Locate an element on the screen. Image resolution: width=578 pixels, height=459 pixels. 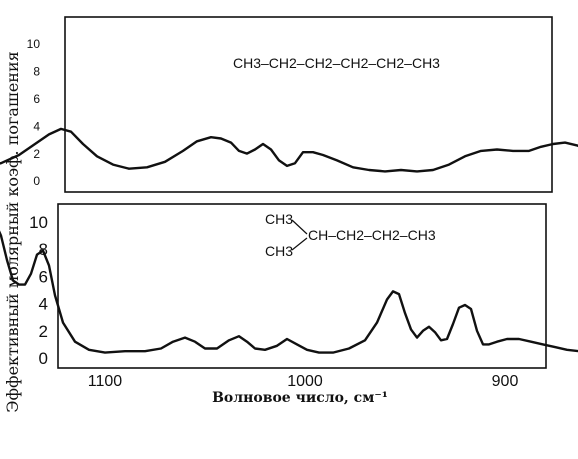
panel-isohexane-formula: CH3 CH–CH2–CH2–CH3 CH3 is located at coordinates (350, 235).